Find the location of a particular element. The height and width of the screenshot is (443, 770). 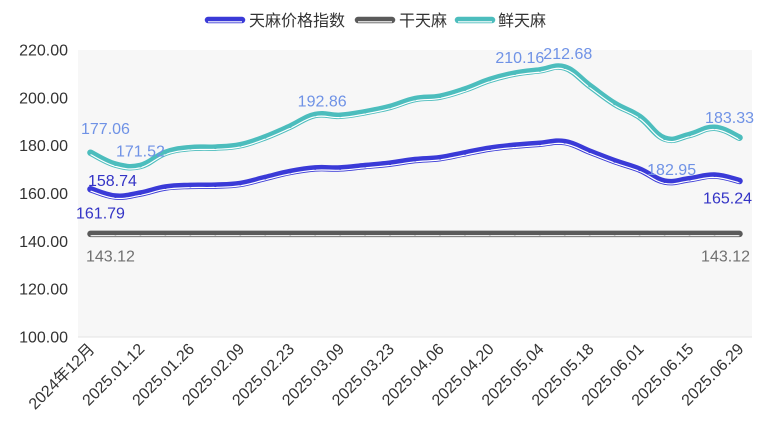

legend-item-fresh: 鲜天麻 is located at coordinates (500, 21).